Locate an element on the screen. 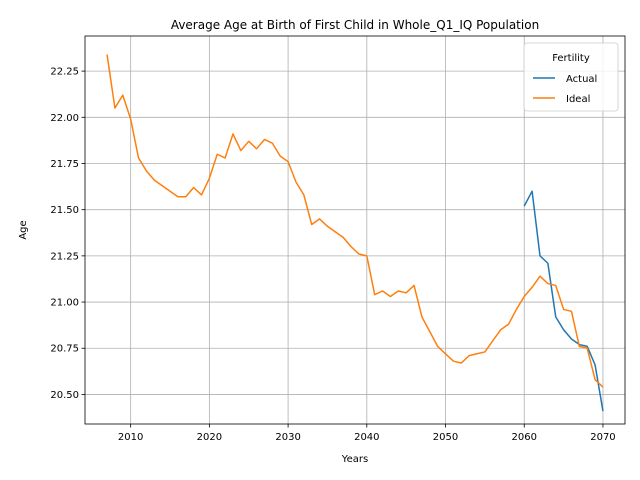 The image size is (640, 480). x-axis-ticks: 2010 2020 2030 2040 2050 2060 2070 is located at coordinates (367, 433).